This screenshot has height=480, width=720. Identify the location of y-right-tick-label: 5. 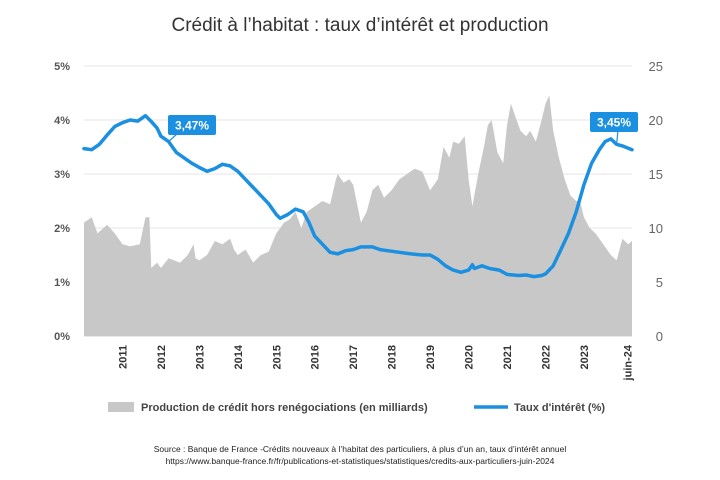
(659, 282).